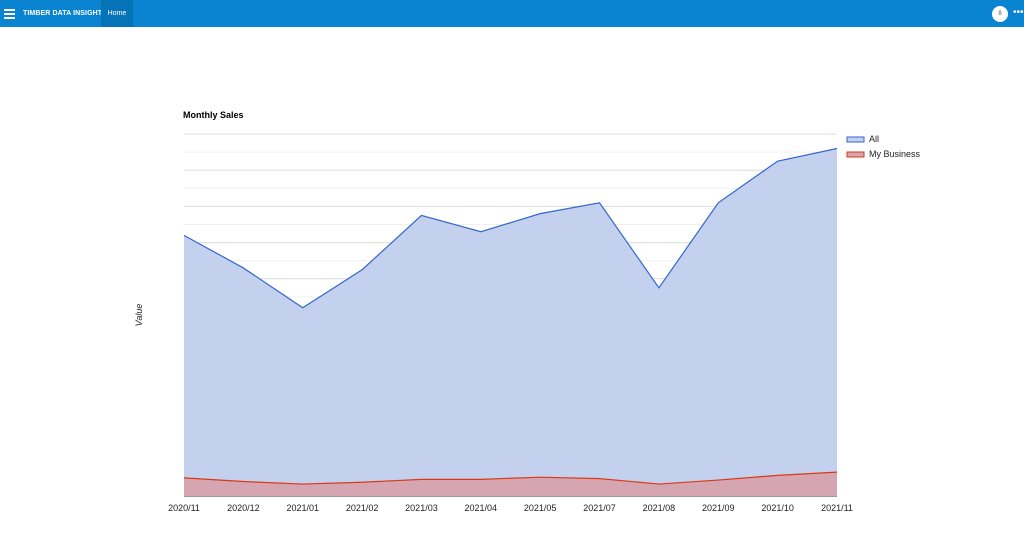  What do you see at coordinates (184, 508) in the screenshot?
I see `x-tick-label: 2020/11` at bounding box center [184, 508].